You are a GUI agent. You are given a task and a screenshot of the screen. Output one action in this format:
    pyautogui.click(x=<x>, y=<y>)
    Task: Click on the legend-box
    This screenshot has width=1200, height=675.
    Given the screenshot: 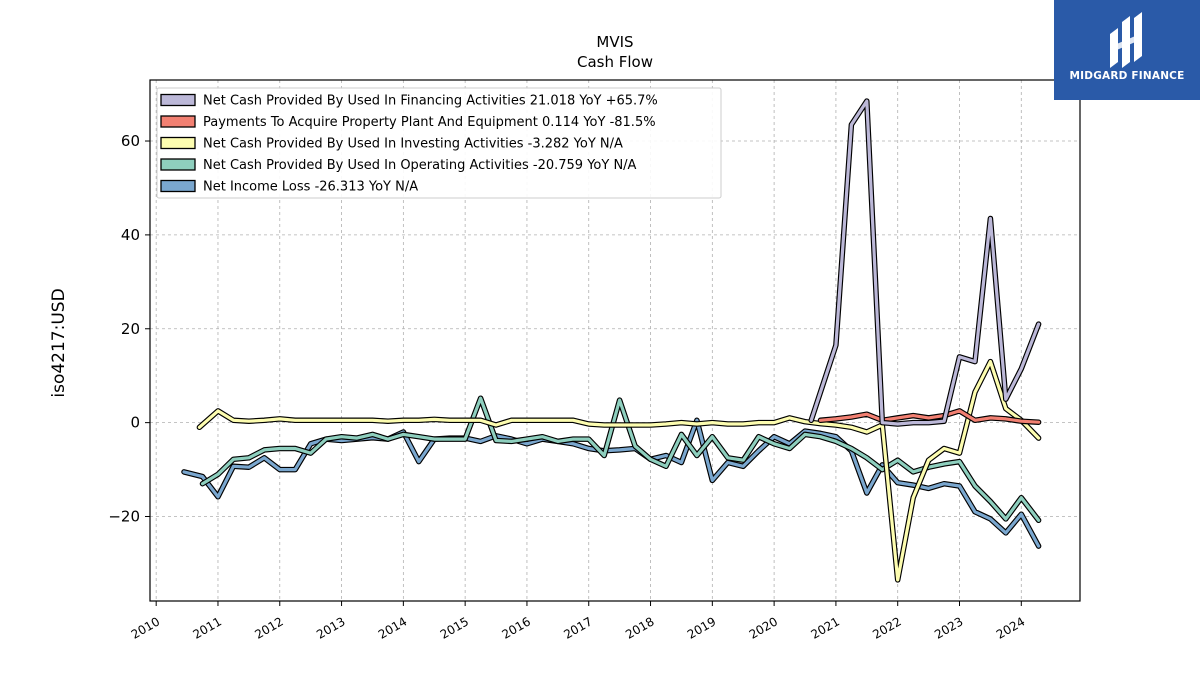 What is the action you would take?
    pyautogui.click(x=439, y=143)
    